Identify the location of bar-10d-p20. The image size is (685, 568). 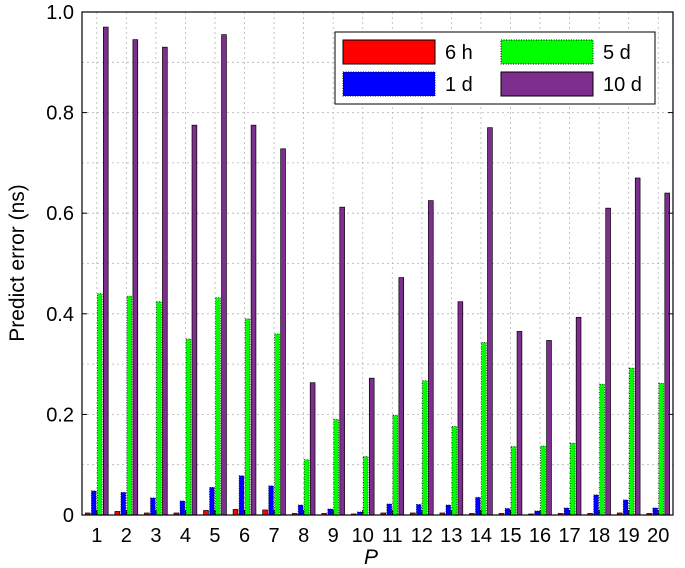
(667, 354).